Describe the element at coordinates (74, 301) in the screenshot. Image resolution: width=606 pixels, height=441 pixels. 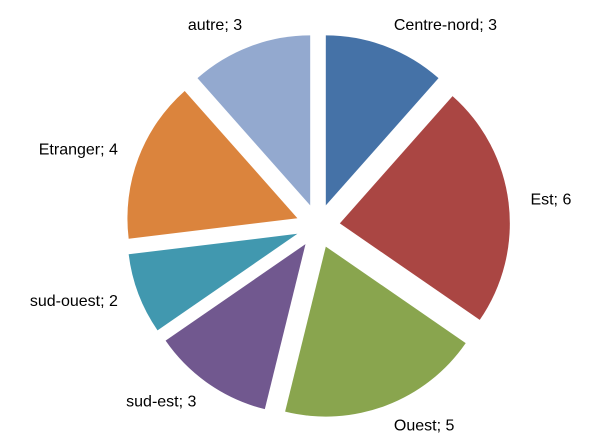
I see `data-label: sud-ouest; 2` at that location.